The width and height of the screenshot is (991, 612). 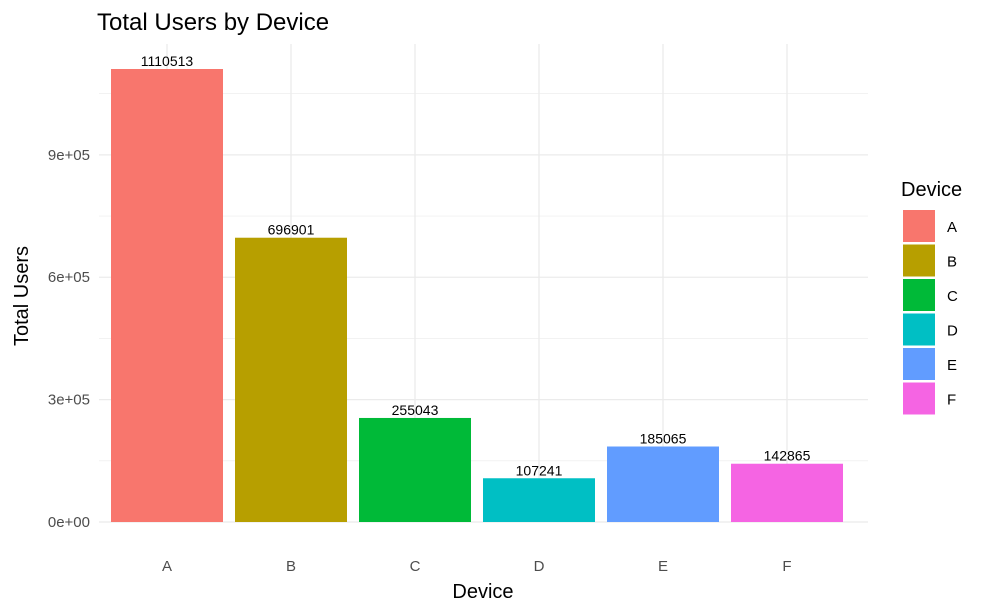 I want to click on legend: Device A BC DE F, so click(x=931, y=297).